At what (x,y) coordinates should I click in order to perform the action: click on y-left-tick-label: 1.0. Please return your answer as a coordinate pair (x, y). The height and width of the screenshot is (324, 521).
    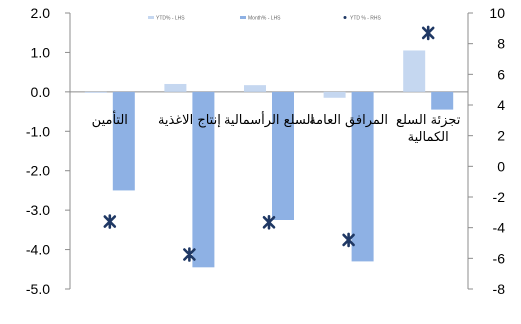
    Looking at the image, I should click on (41, 52).